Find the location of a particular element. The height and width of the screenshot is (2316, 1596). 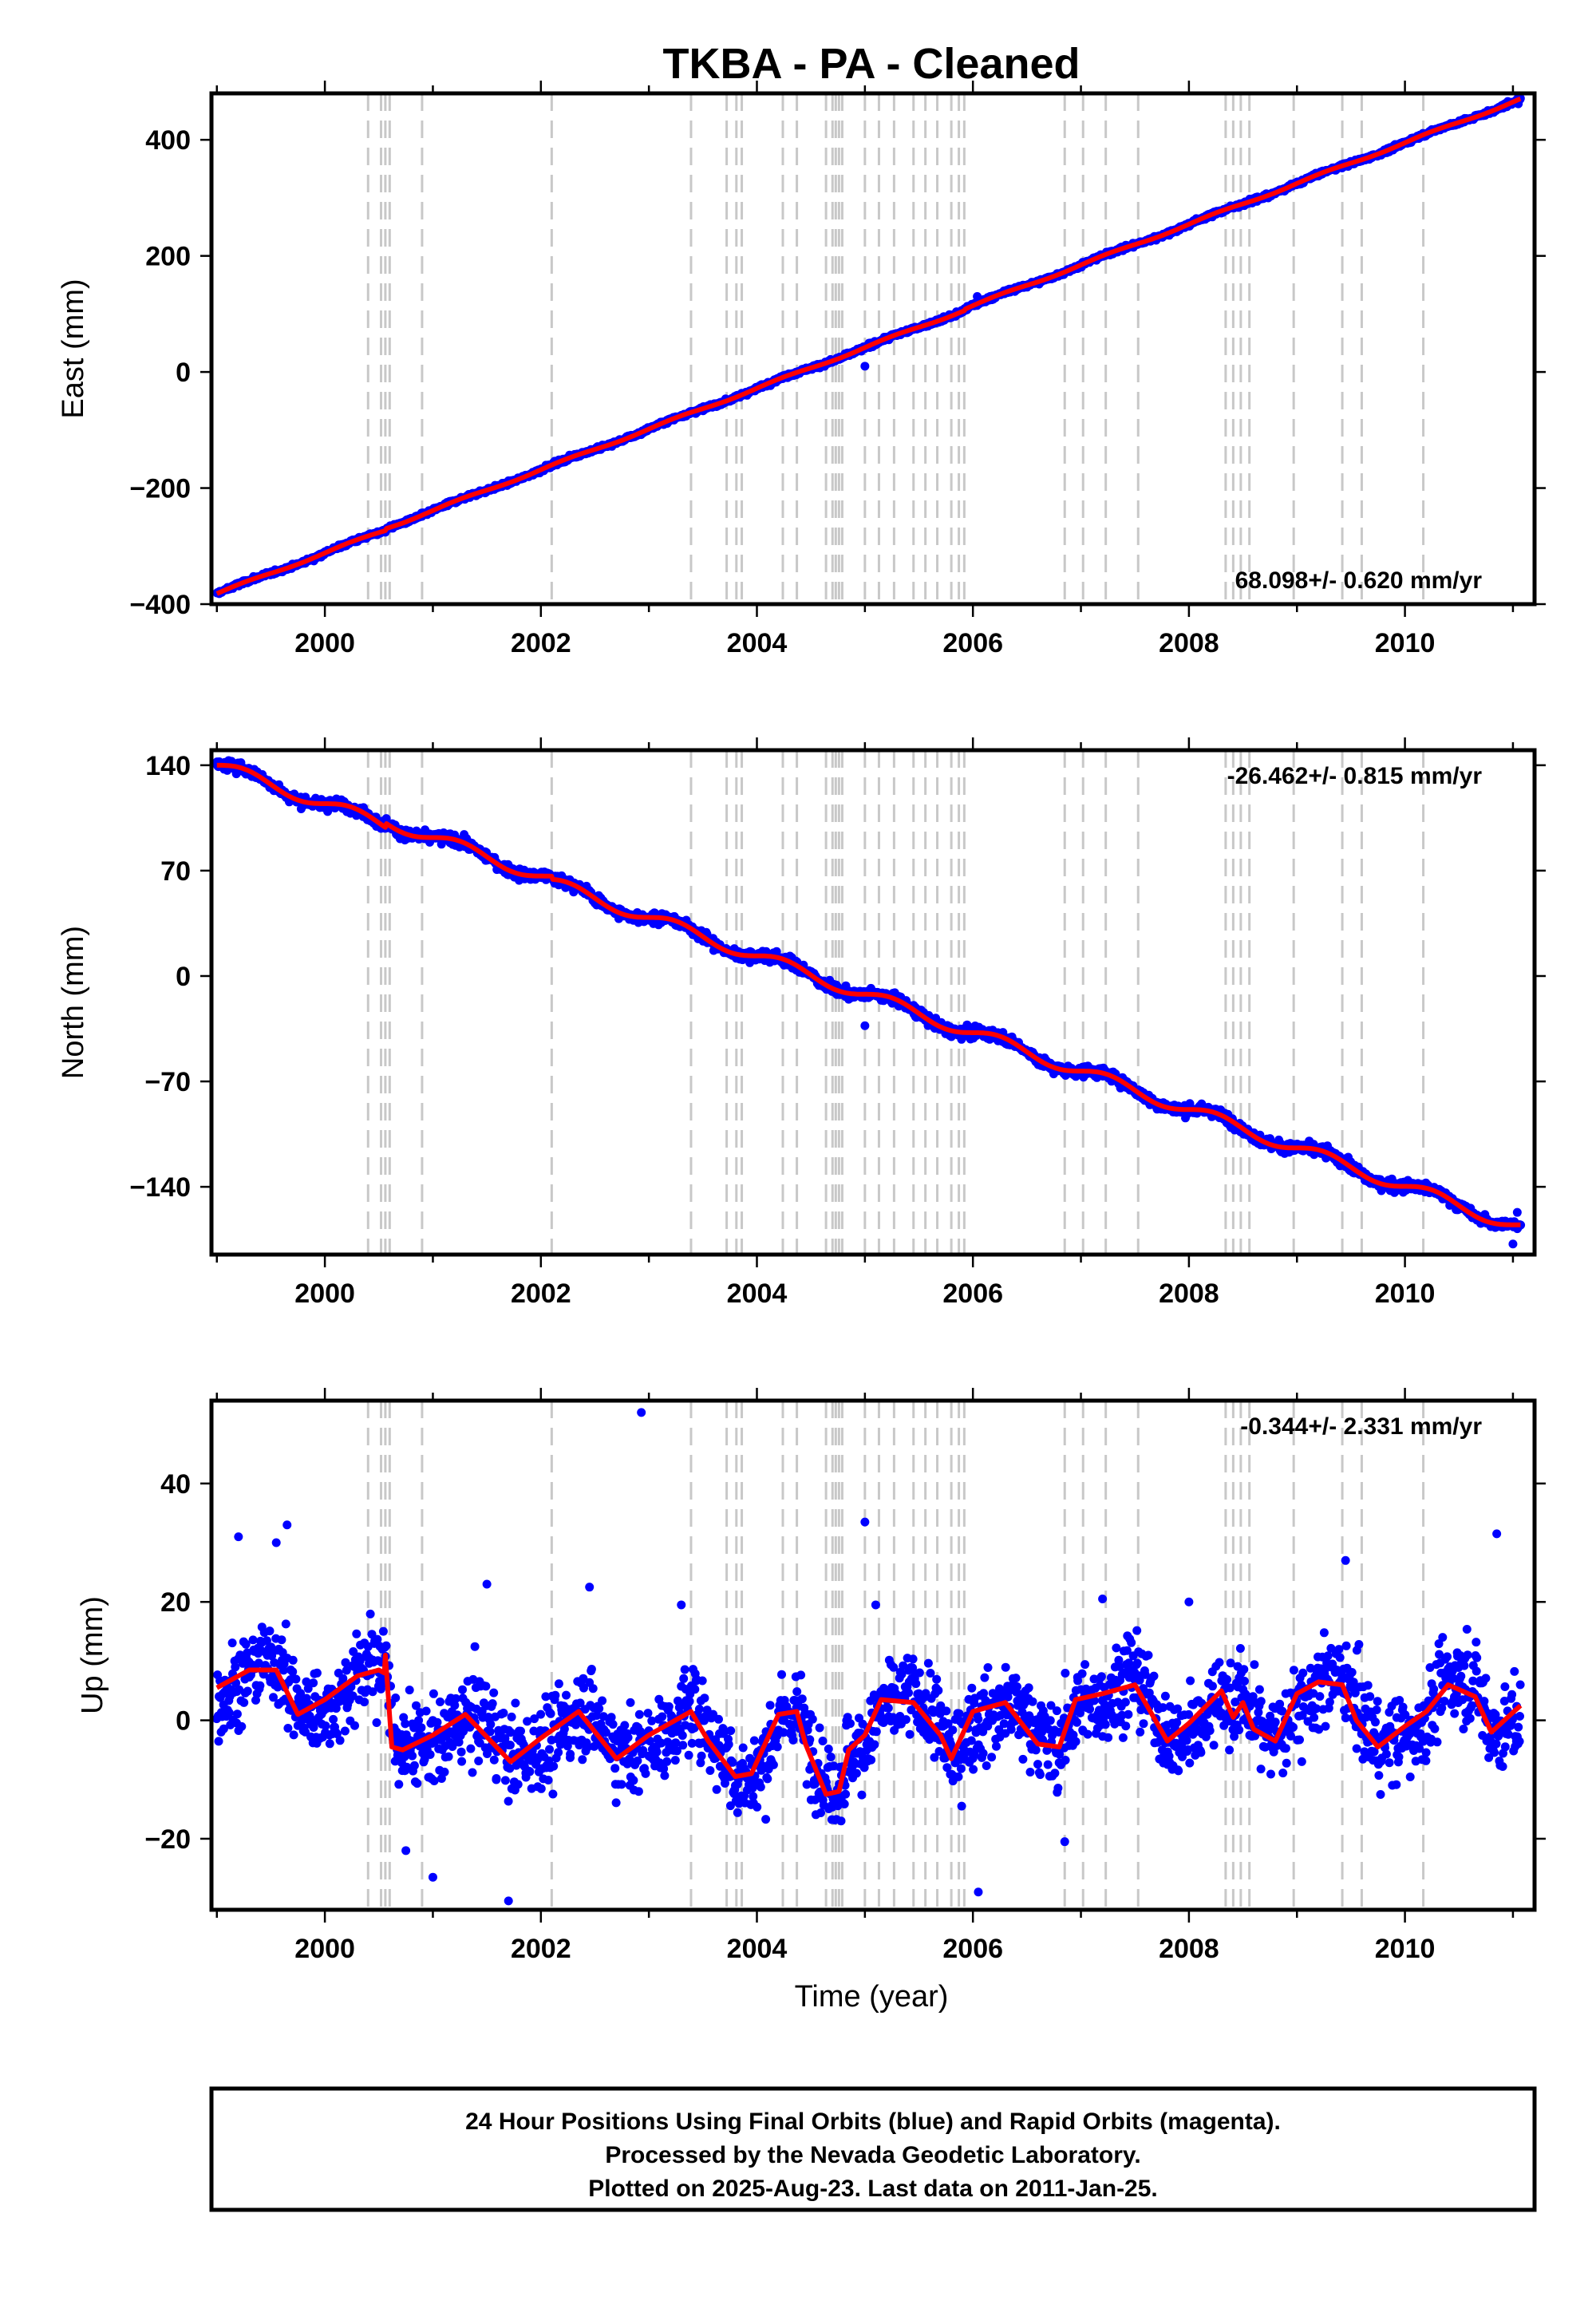

east-rate-label: 68.098+/- 0.620 mm/yr is located at coordinates (1359, 580).